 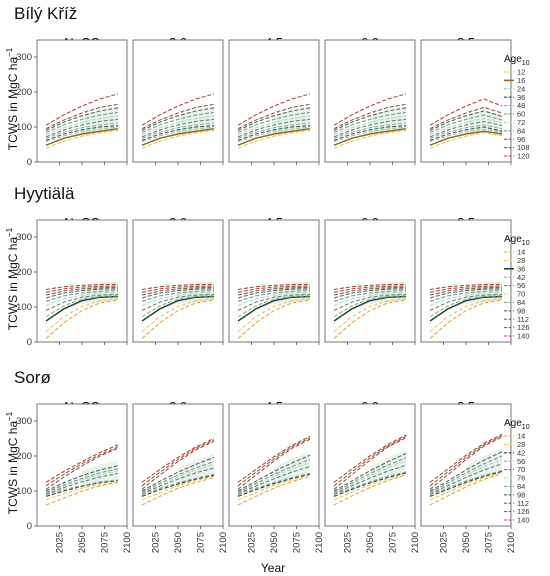 I want to click on legend-label-140: 140, so click(x=523, y=336).